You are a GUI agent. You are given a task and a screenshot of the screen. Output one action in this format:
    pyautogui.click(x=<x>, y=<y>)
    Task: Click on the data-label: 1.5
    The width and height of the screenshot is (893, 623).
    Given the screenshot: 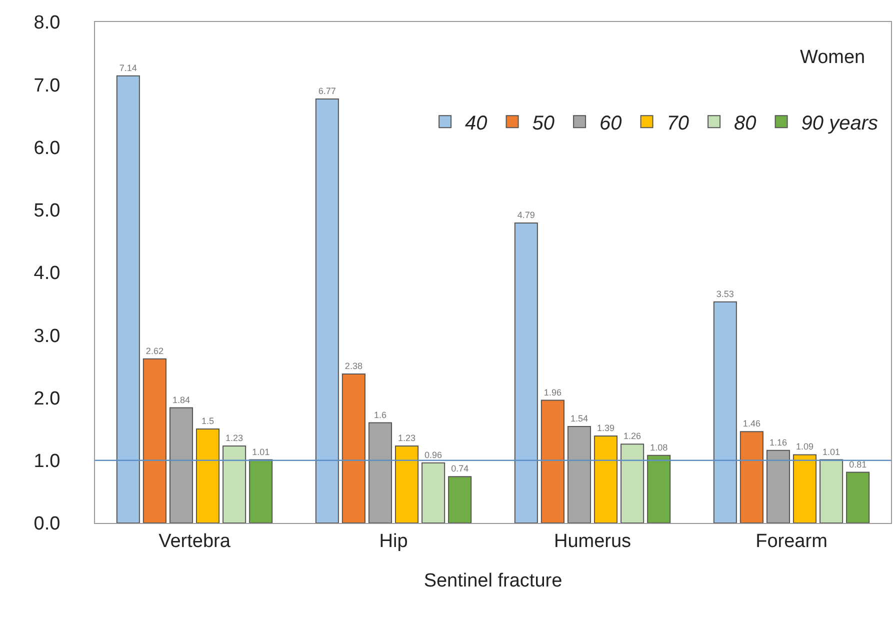 What is the action you would take?
    pyautogui.click(x=208, y=421)
    